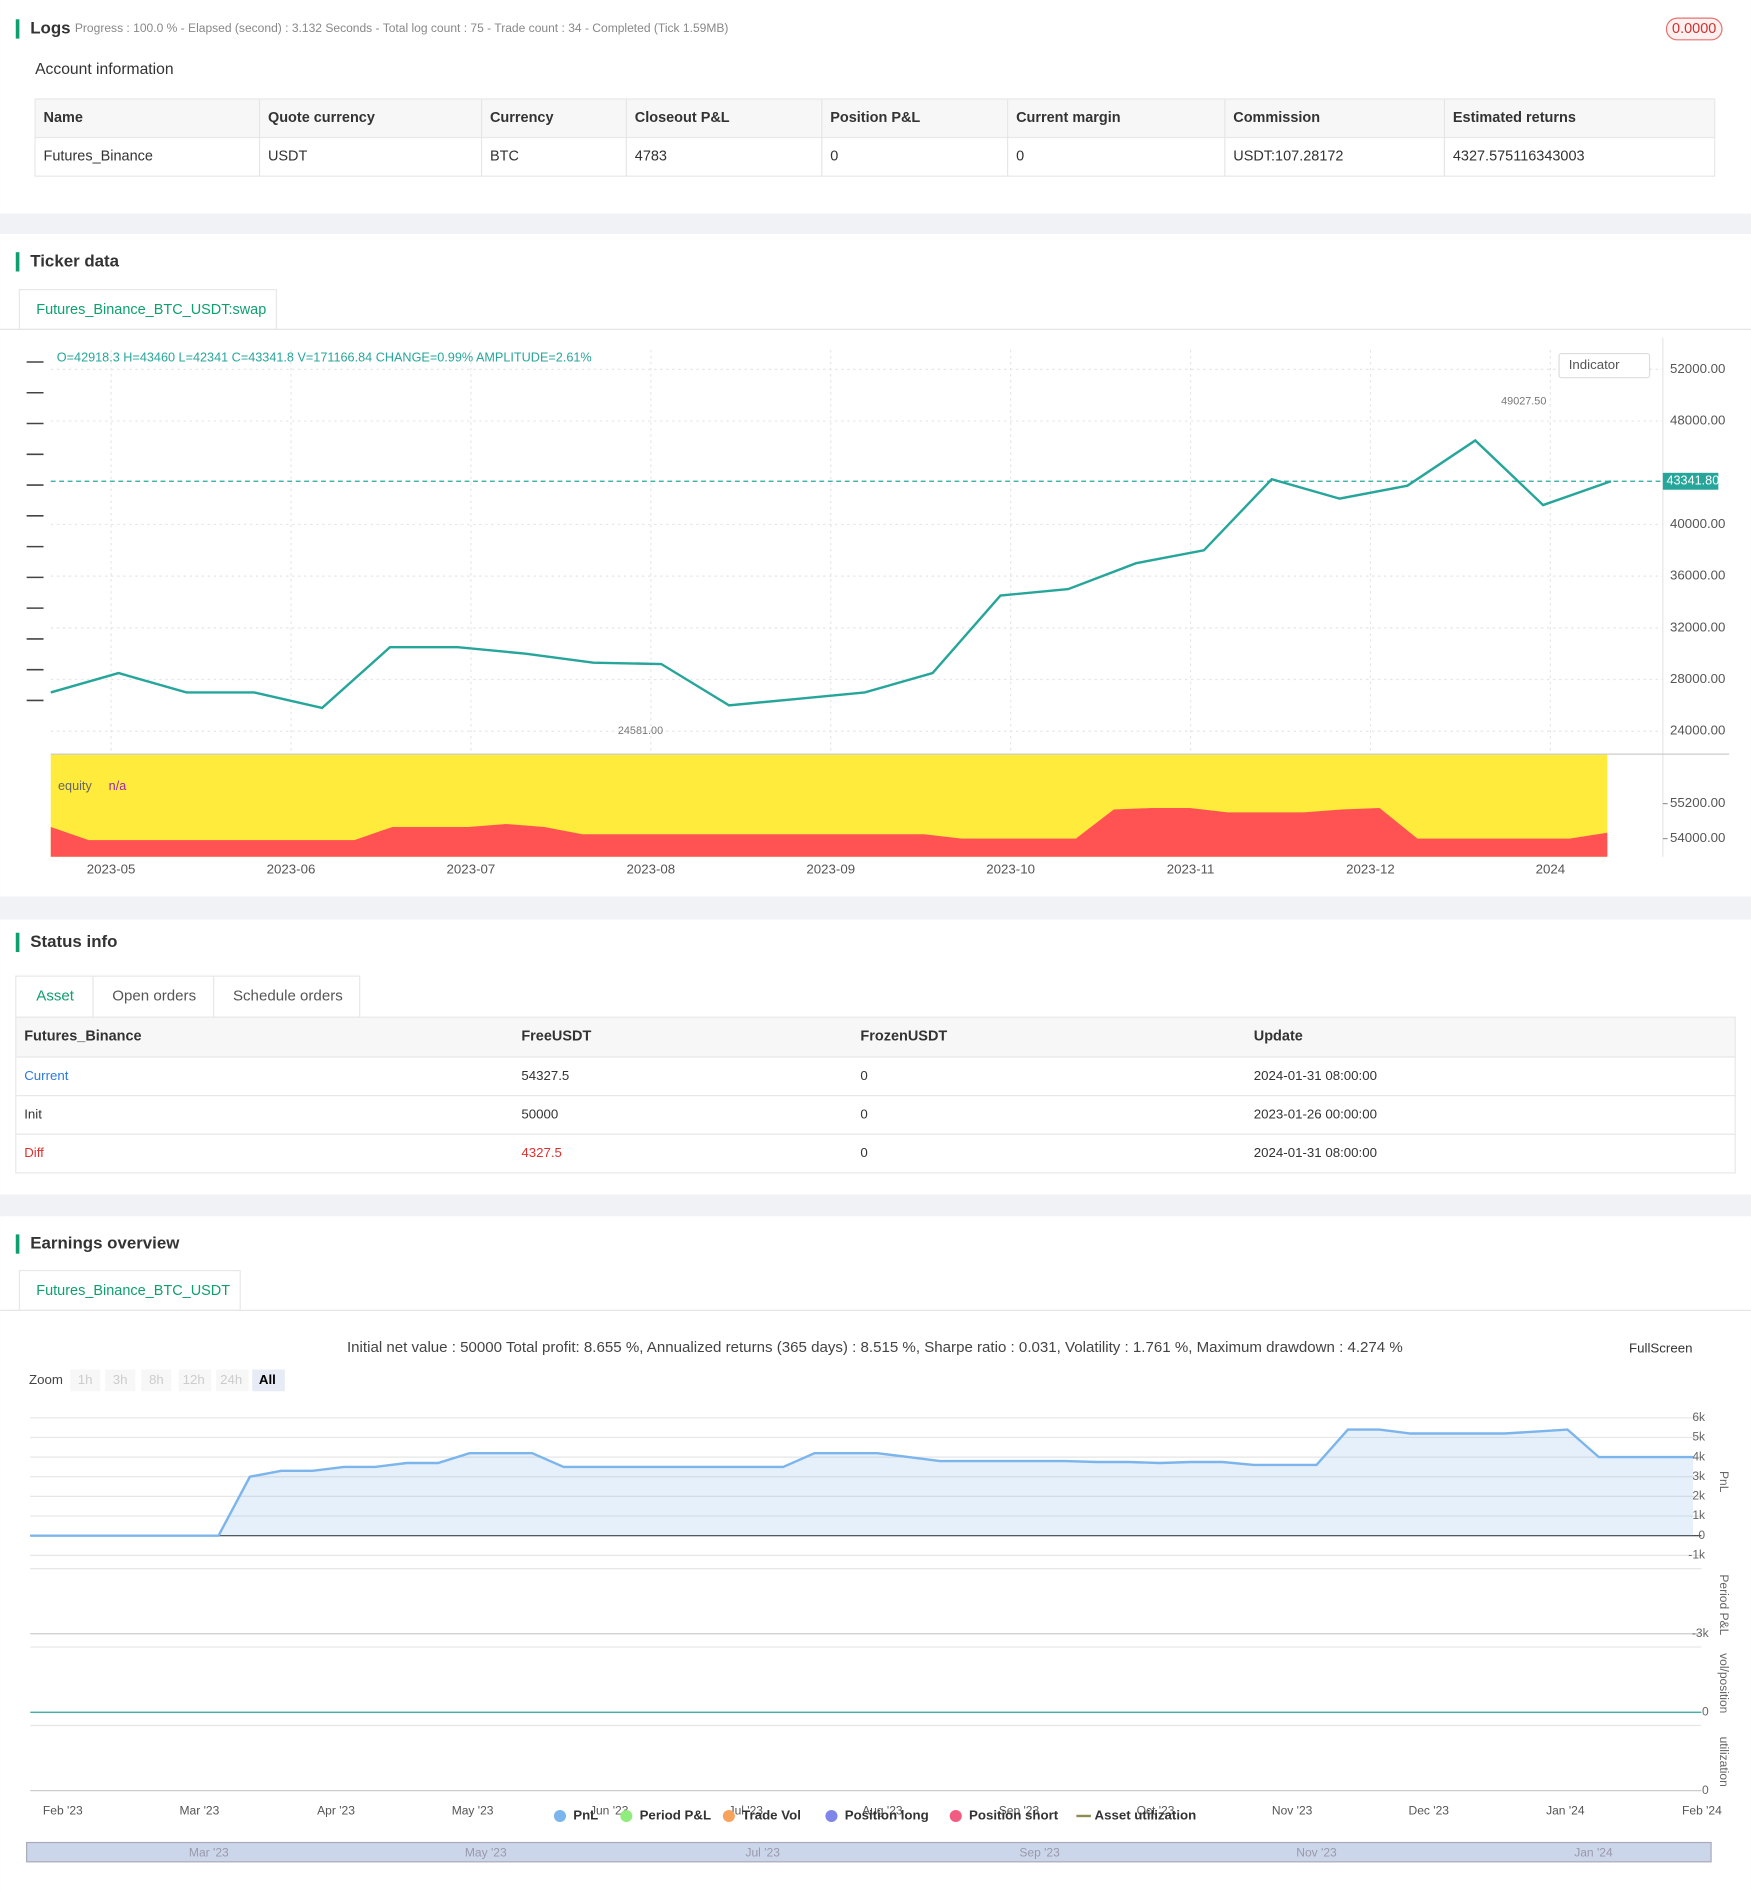  I want to click on y-tick-label: 28000.00, so click(1697, 678).